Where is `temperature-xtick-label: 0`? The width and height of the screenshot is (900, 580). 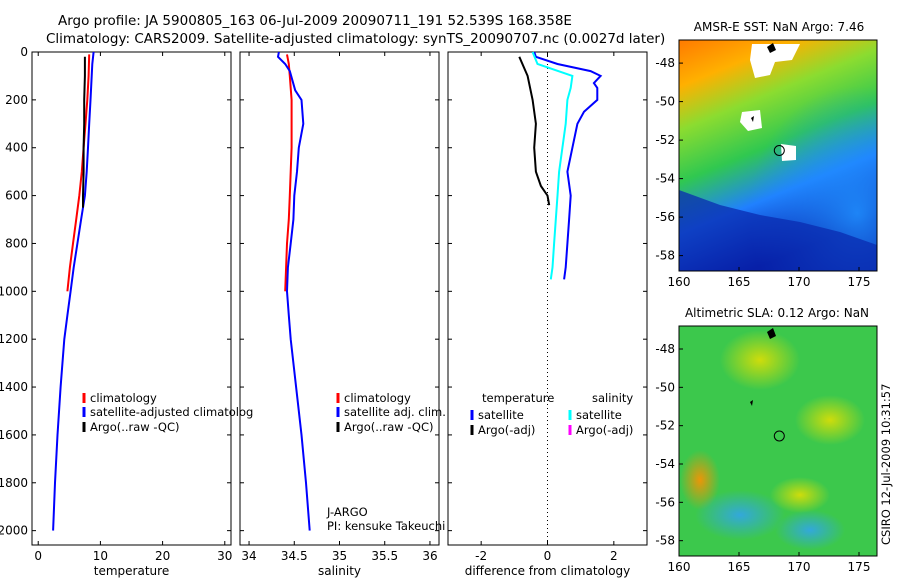
temperature-xtick-label: 0 is located at coordinates (38, 556).